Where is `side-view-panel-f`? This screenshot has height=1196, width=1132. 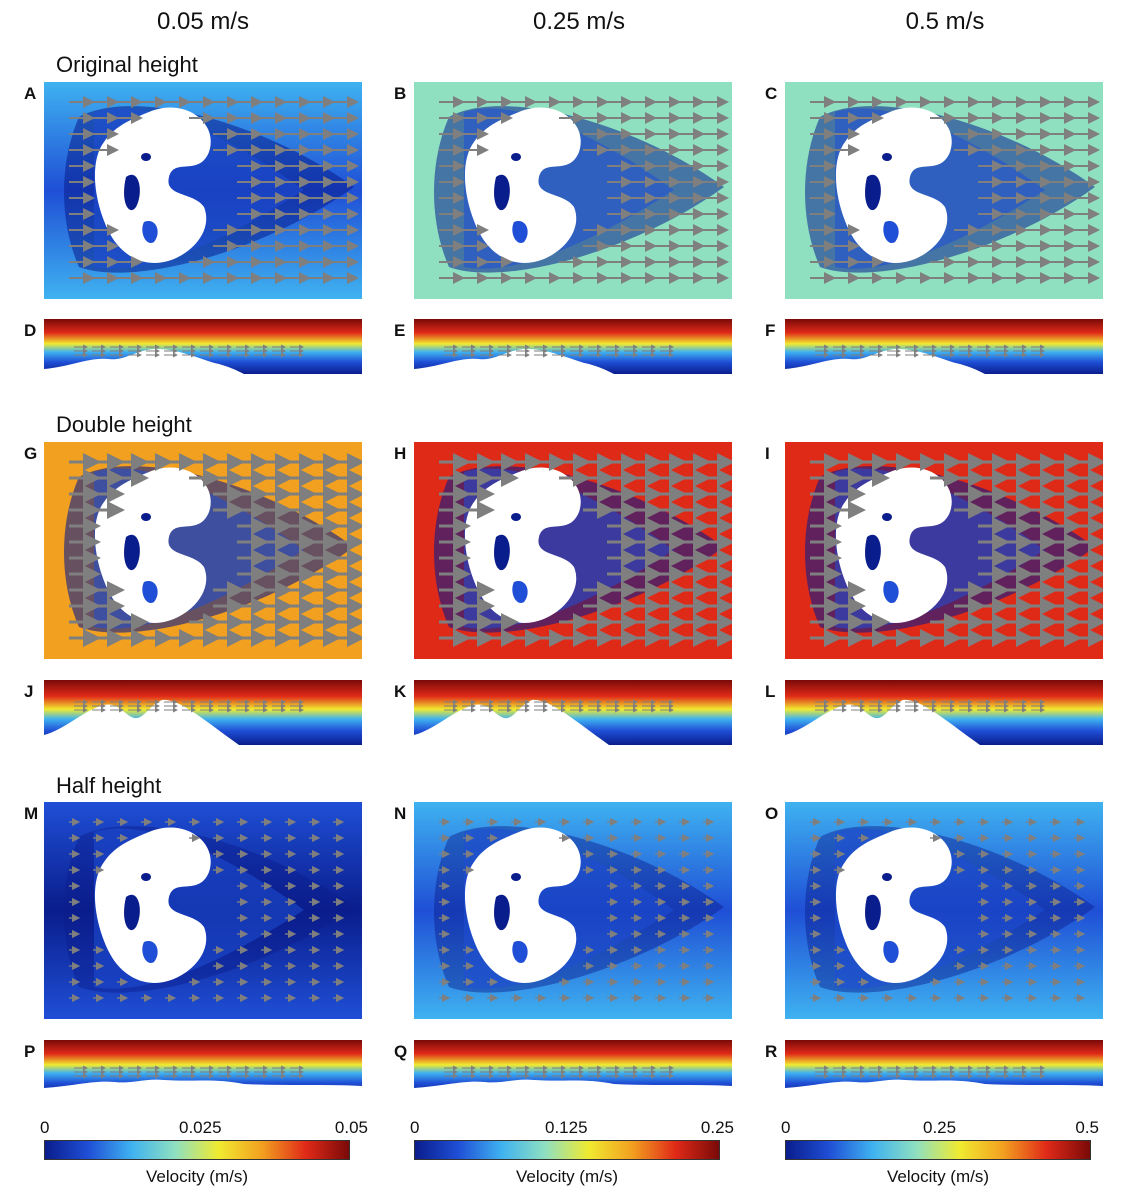 side-view-panel-f is located at coordinates (944, 346).